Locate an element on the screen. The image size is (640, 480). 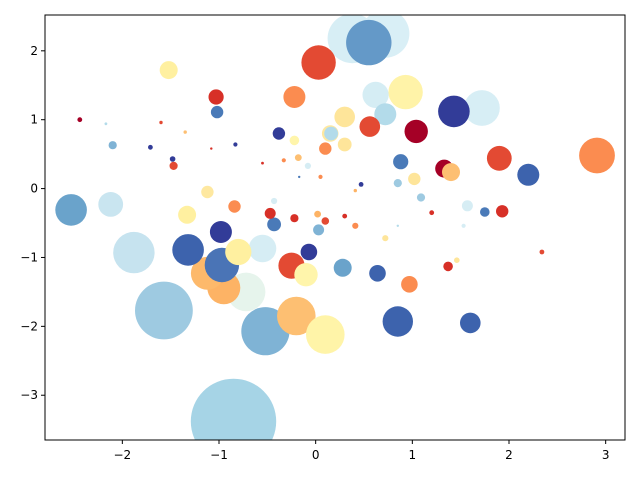
y-tick-label: 2 is located at coordinates (34, 51).